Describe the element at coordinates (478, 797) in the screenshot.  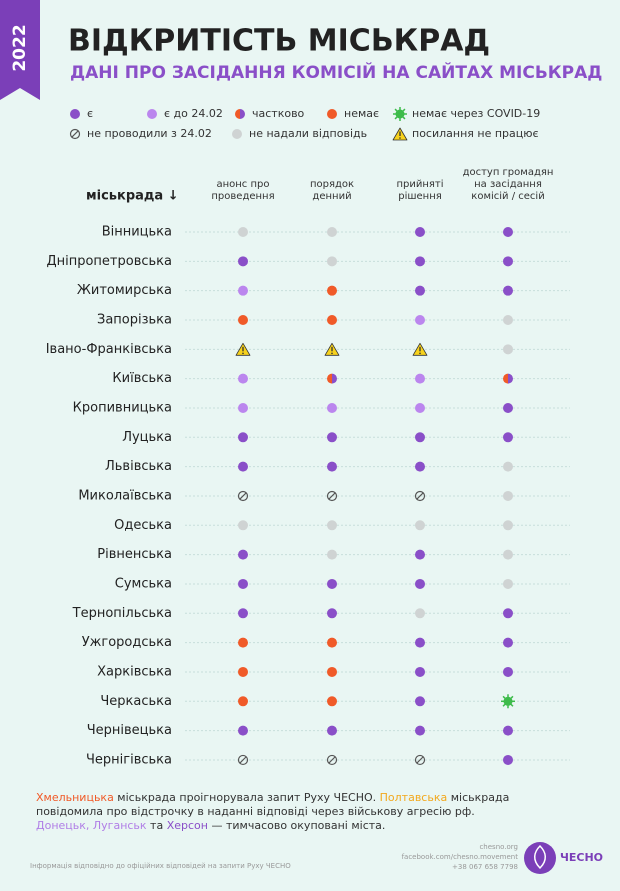
I see `note-segment: міськрада` at that location.